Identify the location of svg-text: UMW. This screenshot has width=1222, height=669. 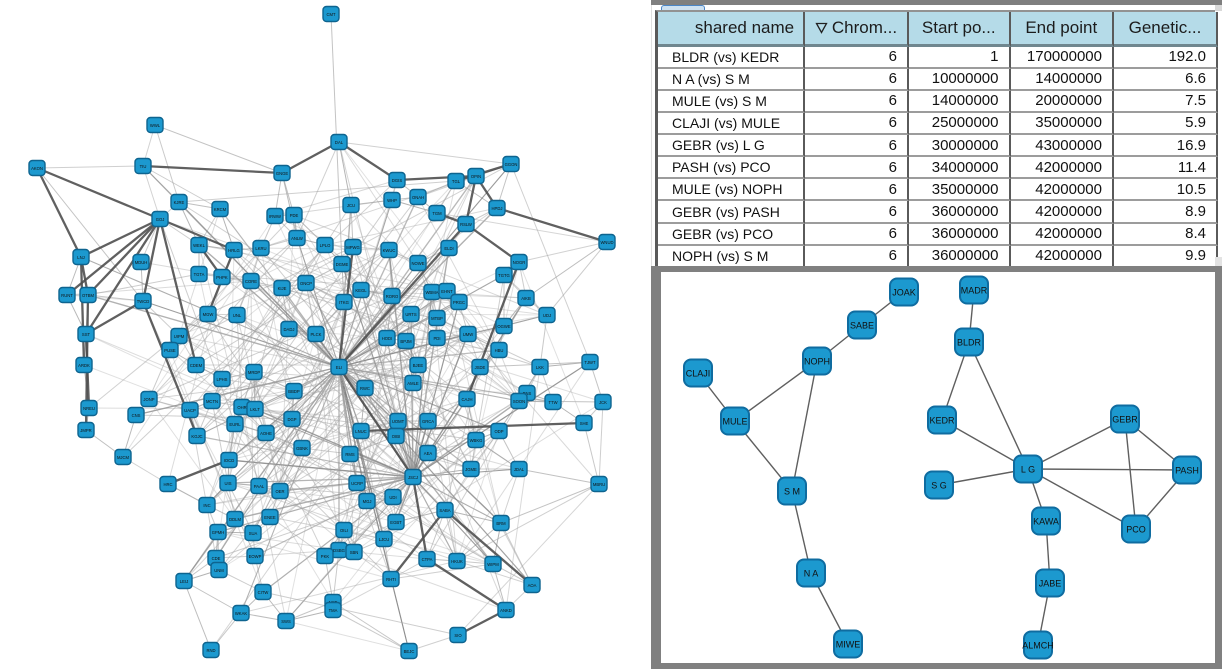
(468, 334).